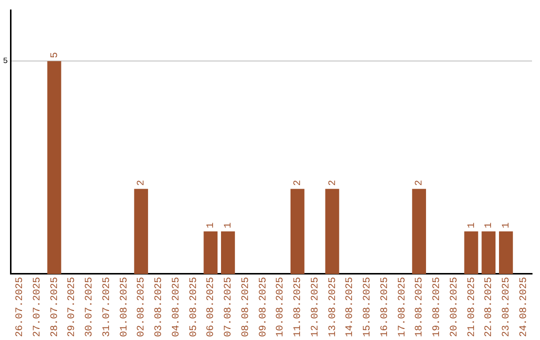 This screenshot has height=340, width=540. Describe the element at coordinates (454, 307) in the screenshot. I see `x-tick-label: 20.08.2025` at that location.